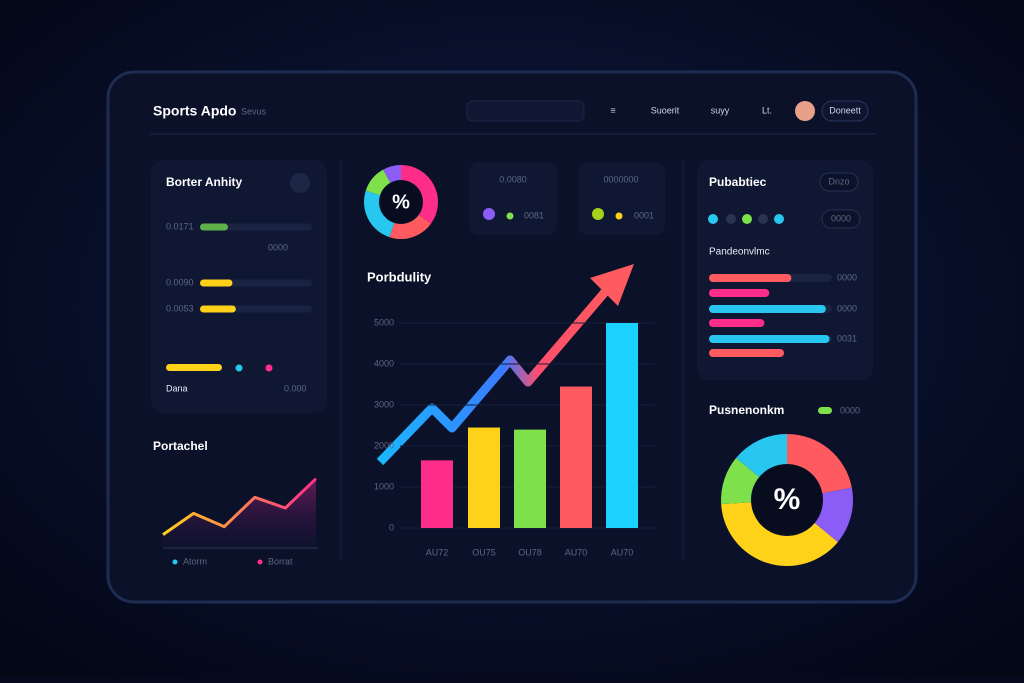 This screenshot has width=1024, height=683. I want to click on row-label: 0.0053, so click(180, 308).